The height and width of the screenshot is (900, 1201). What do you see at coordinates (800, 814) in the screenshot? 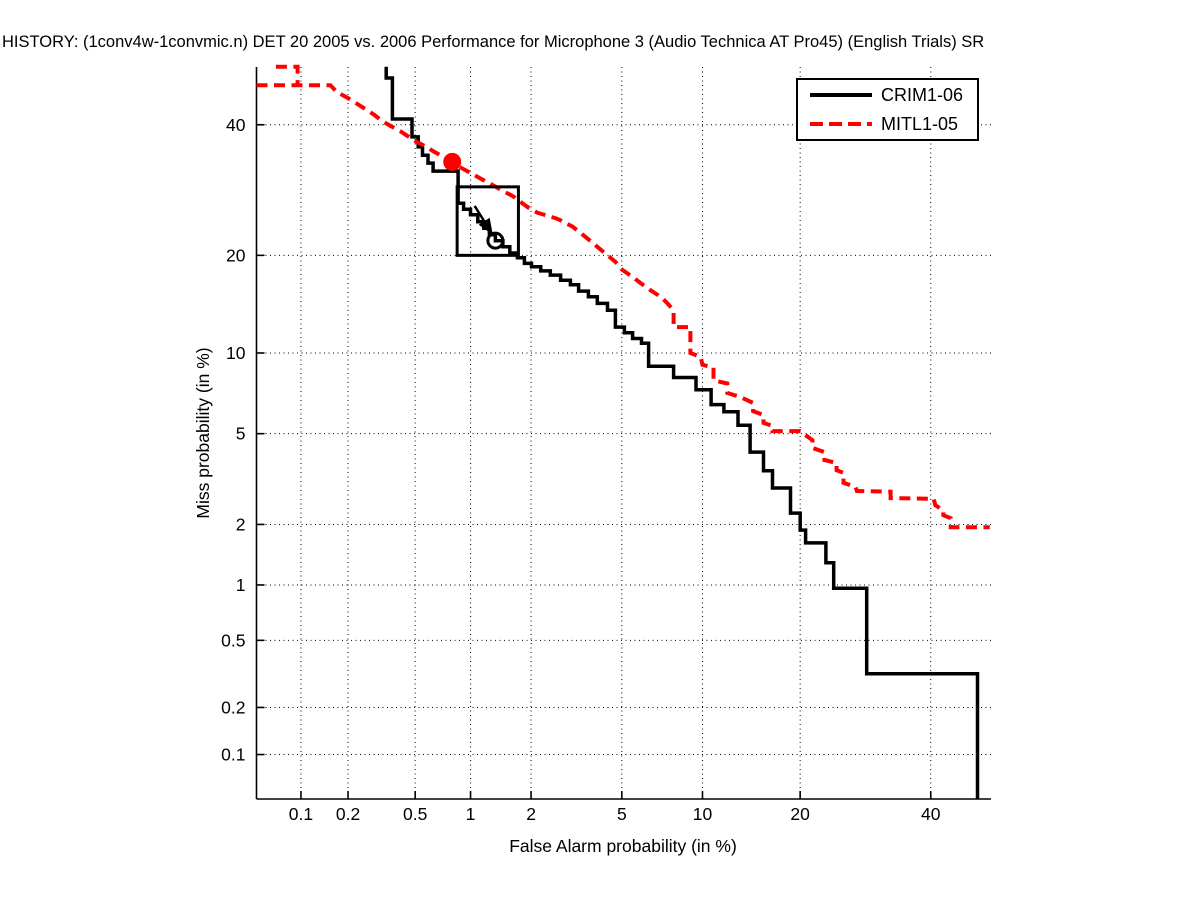
I see `x-tick-label-20: 20` at bounding box center [800, 814].